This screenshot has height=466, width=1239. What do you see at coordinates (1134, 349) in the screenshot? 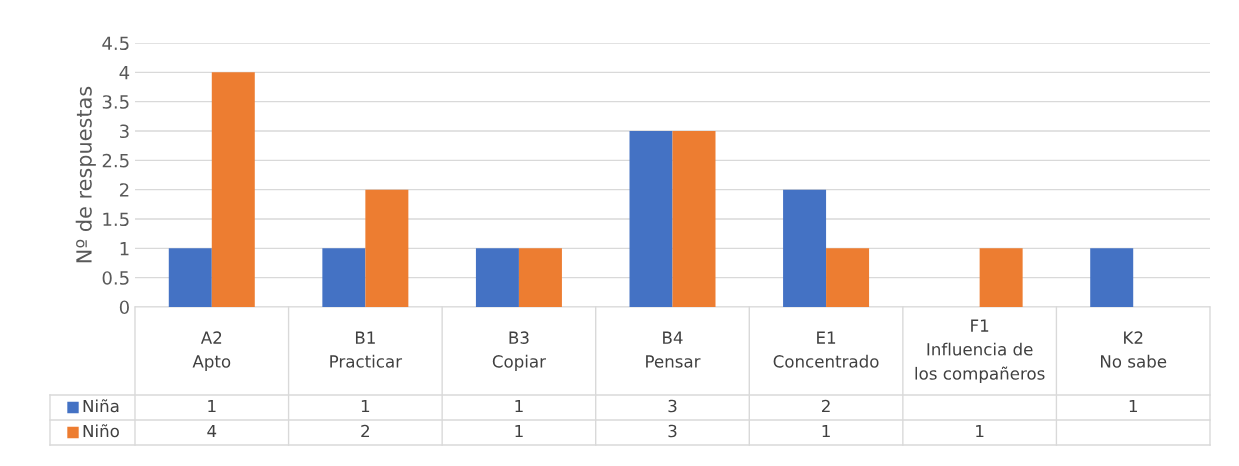
I see `x-tick-label: K2 No sabe` at bounding box center [1134, 349].